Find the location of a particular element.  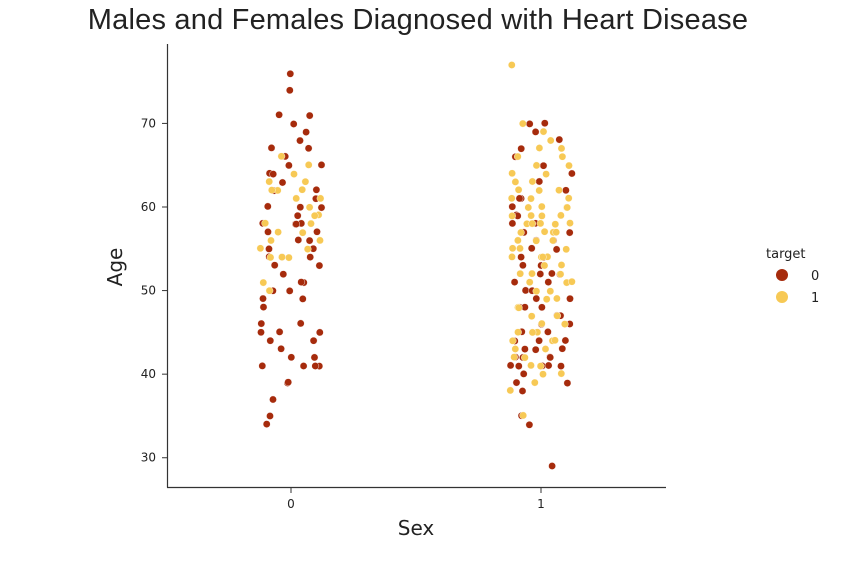

y-tick-label: 60 is located at coordinates (148, 207).